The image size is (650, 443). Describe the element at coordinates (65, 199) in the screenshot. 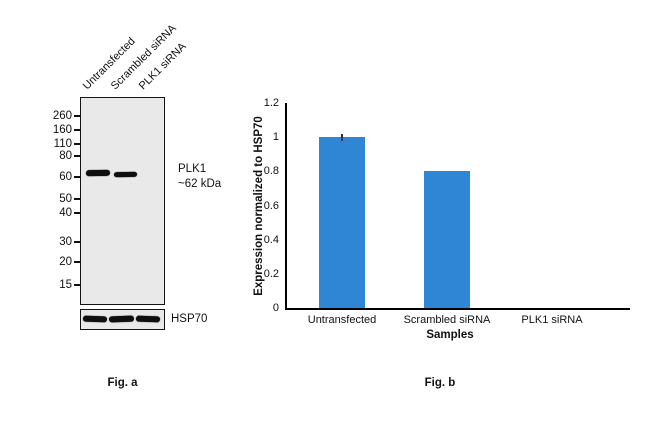

I see `mw-marker-label: 50` at that location.